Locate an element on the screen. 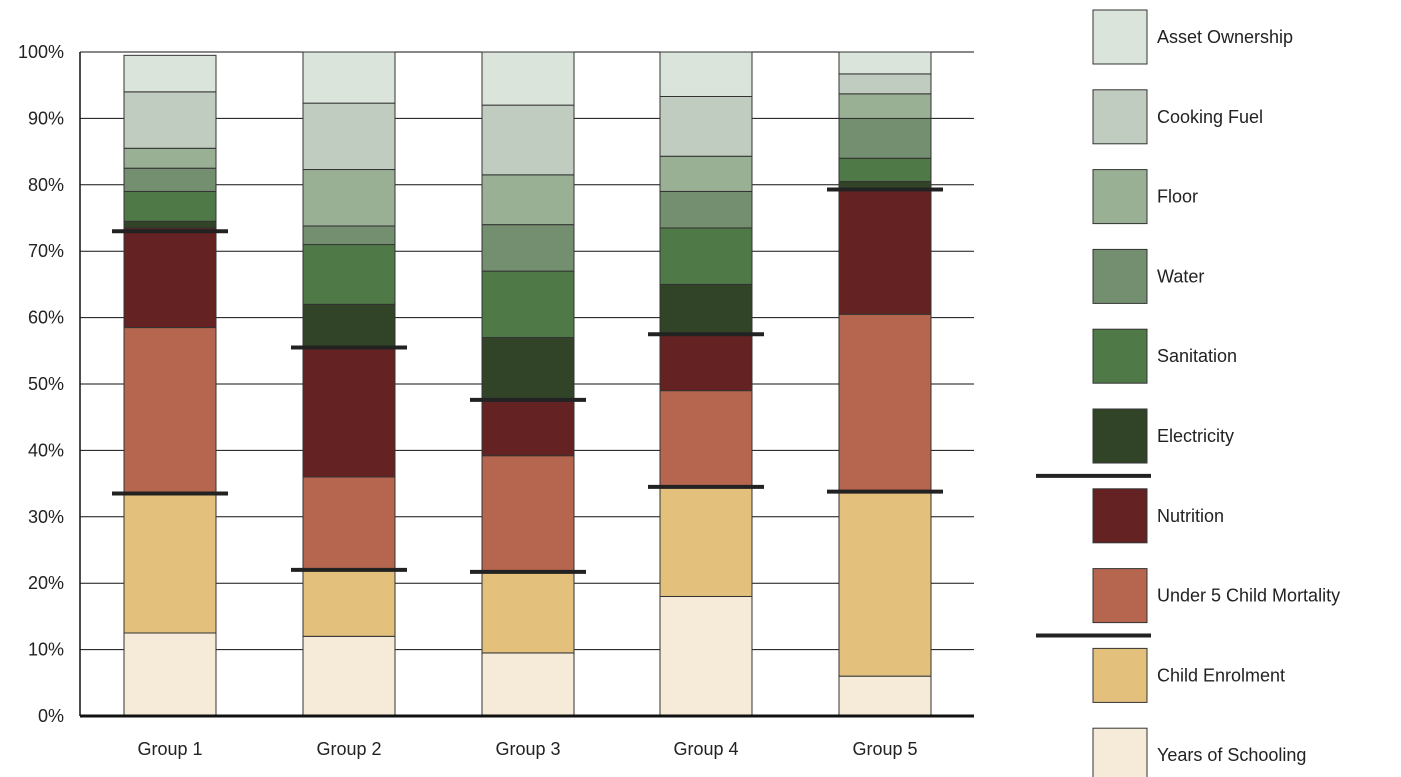  legend-label: Under 5 Child Mortality is located at coordinates (1248, 596).